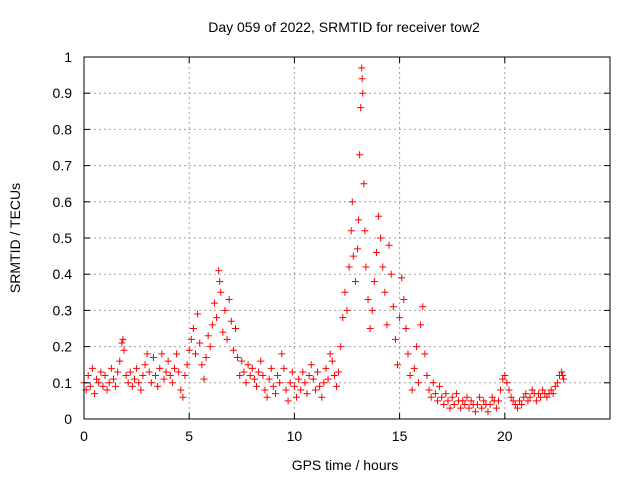 This screenshot has height=480, width=640. What do you see at coordinates (68, 57) in the screenshot?
I see `y-tick-label: 1` at bounding box center [68, 57].